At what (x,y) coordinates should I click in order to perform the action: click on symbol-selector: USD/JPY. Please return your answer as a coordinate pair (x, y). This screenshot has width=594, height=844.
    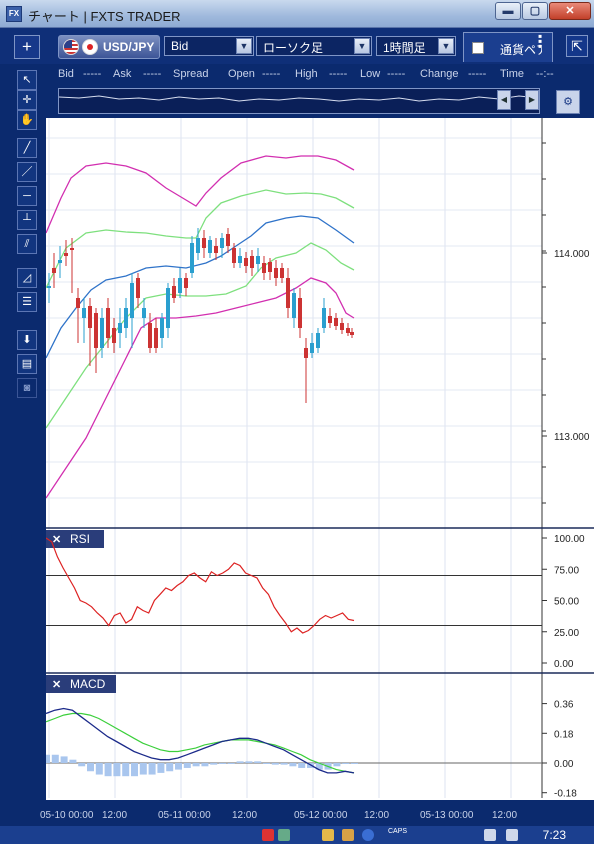
    Looking at the image, I should click on (109, 47).